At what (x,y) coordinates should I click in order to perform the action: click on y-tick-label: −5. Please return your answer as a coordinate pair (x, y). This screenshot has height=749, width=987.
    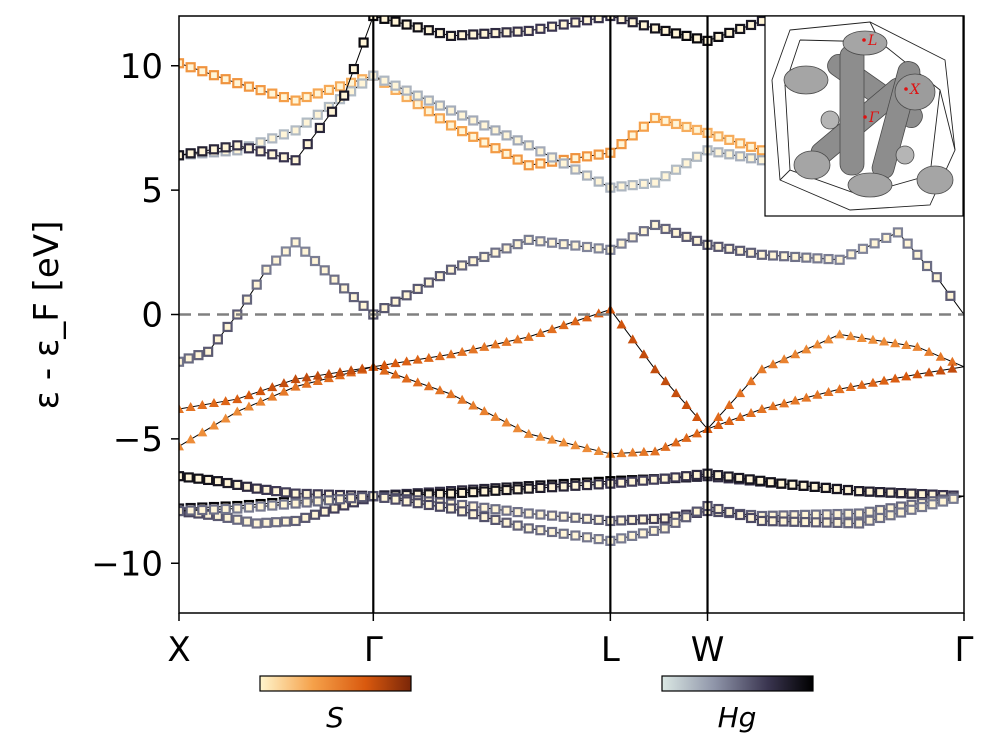
    Looking at the image, I should click on (138, 440).